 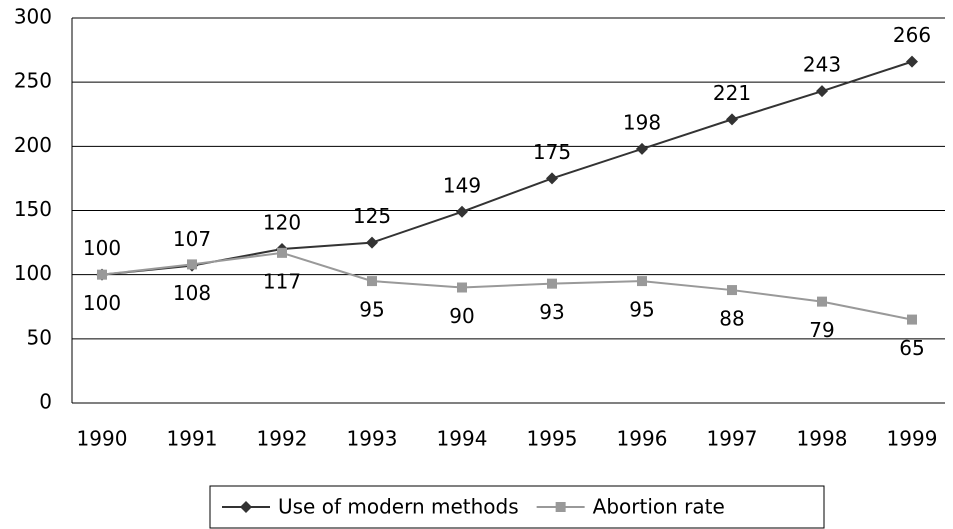 I want to click on x-tick-label: 1997, so click(x=732, y=439).